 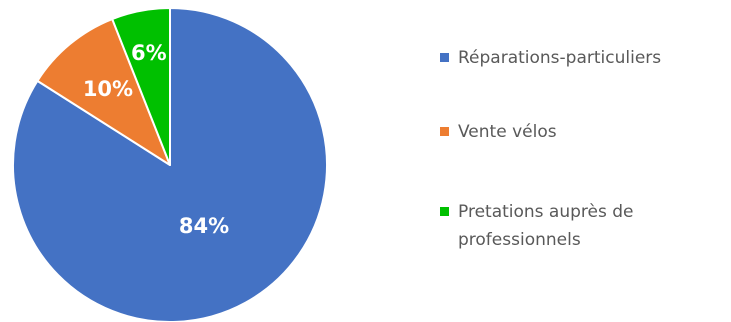 I want to click on legend-item-reparations: Réparations-particuliers, so click(x=584, y=58).